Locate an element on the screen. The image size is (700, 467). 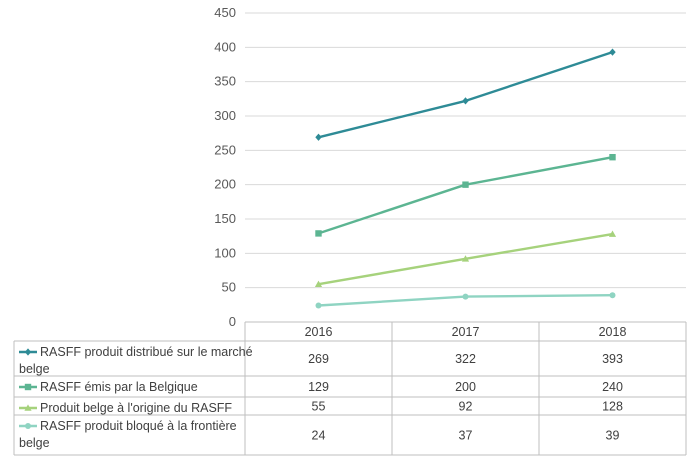
table-cell-value: 55 is located at coordinates (319, 407).